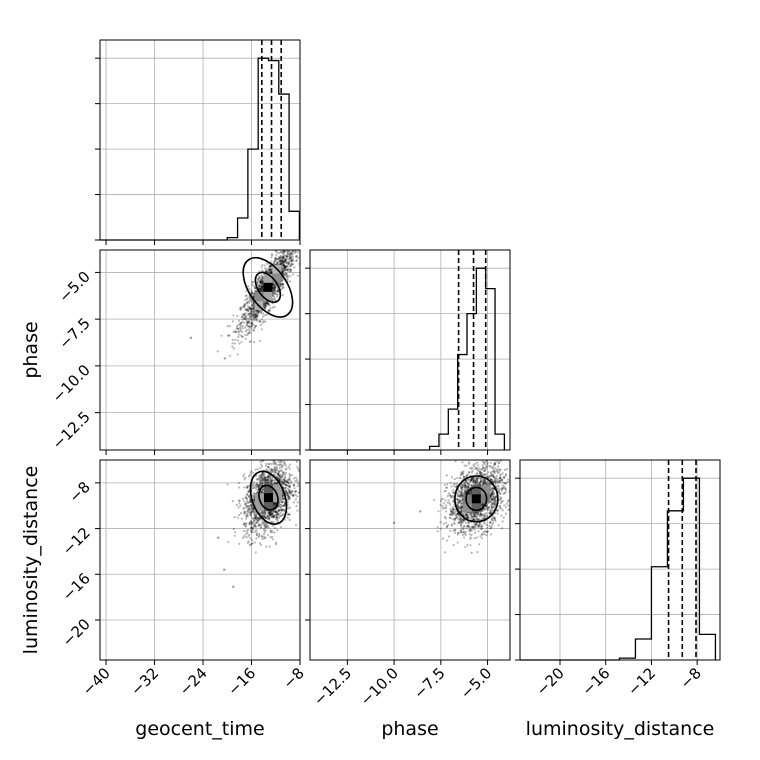 This screenshot has height=760, width=760. I want to click on x-tick-label: −40, so click(96, 681).